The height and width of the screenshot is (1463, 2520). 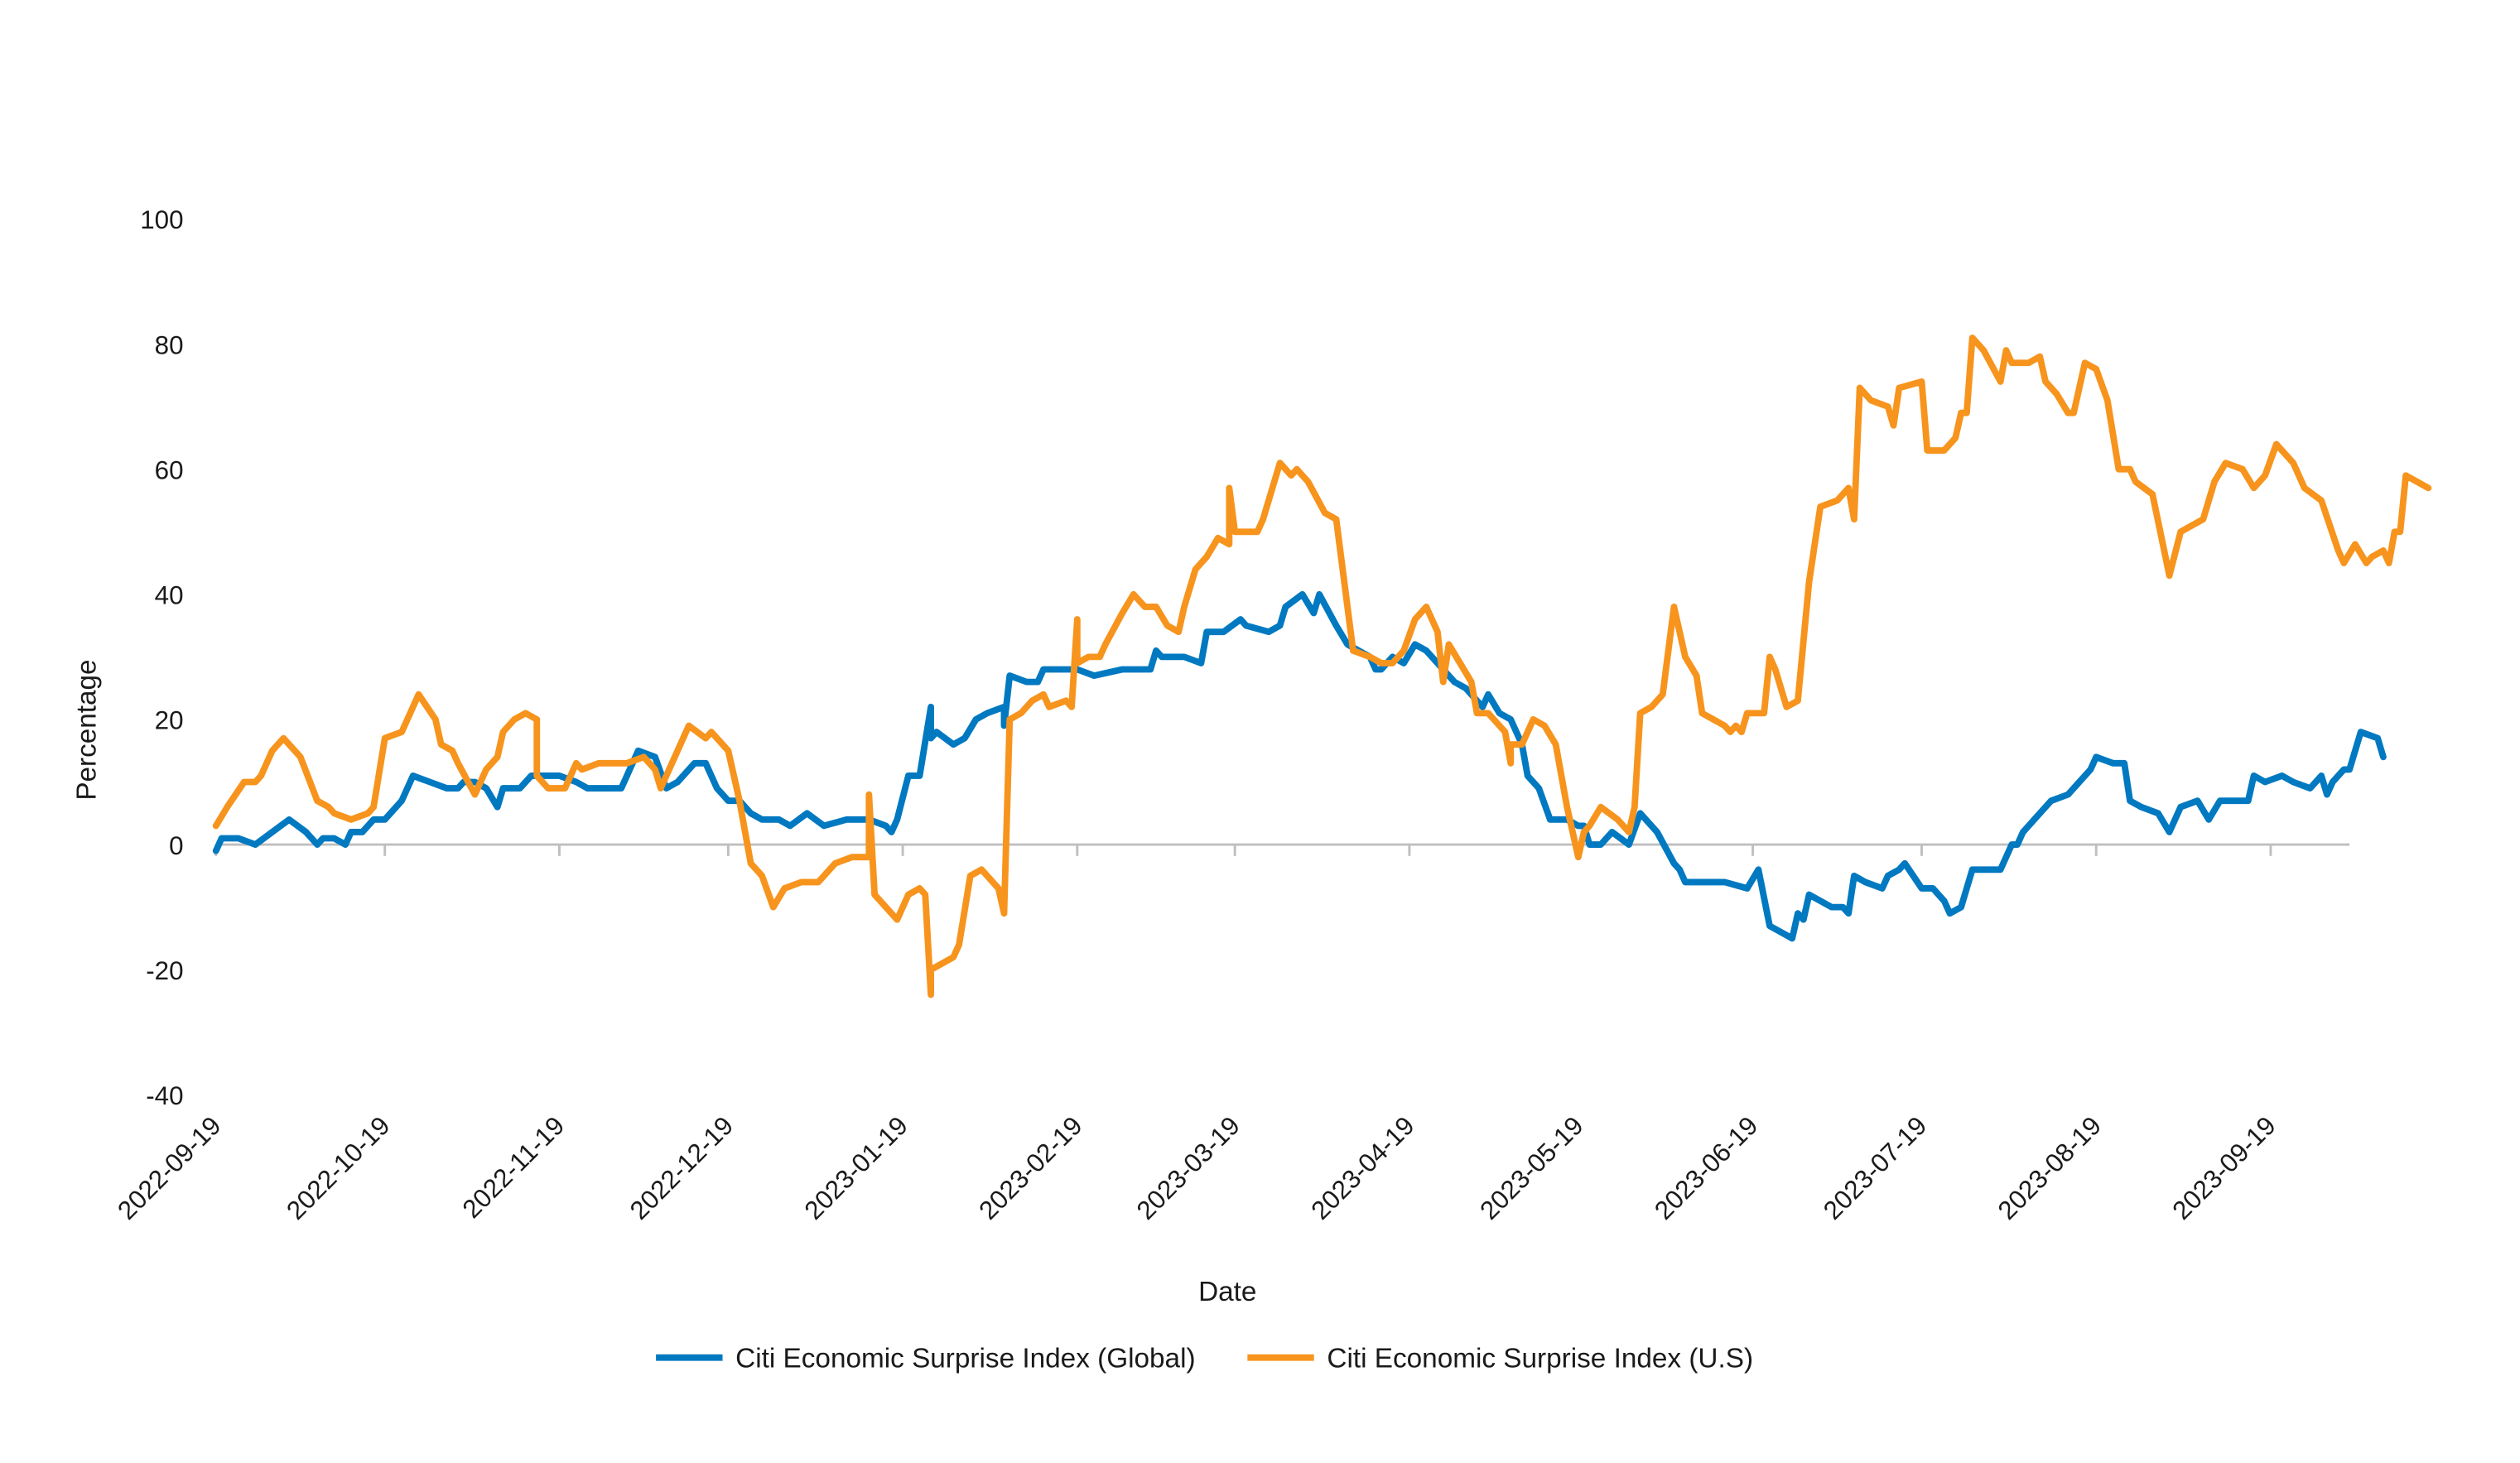 I want to click on x-tick-label: 2023-08-19, so click(x=2049, y=1168).